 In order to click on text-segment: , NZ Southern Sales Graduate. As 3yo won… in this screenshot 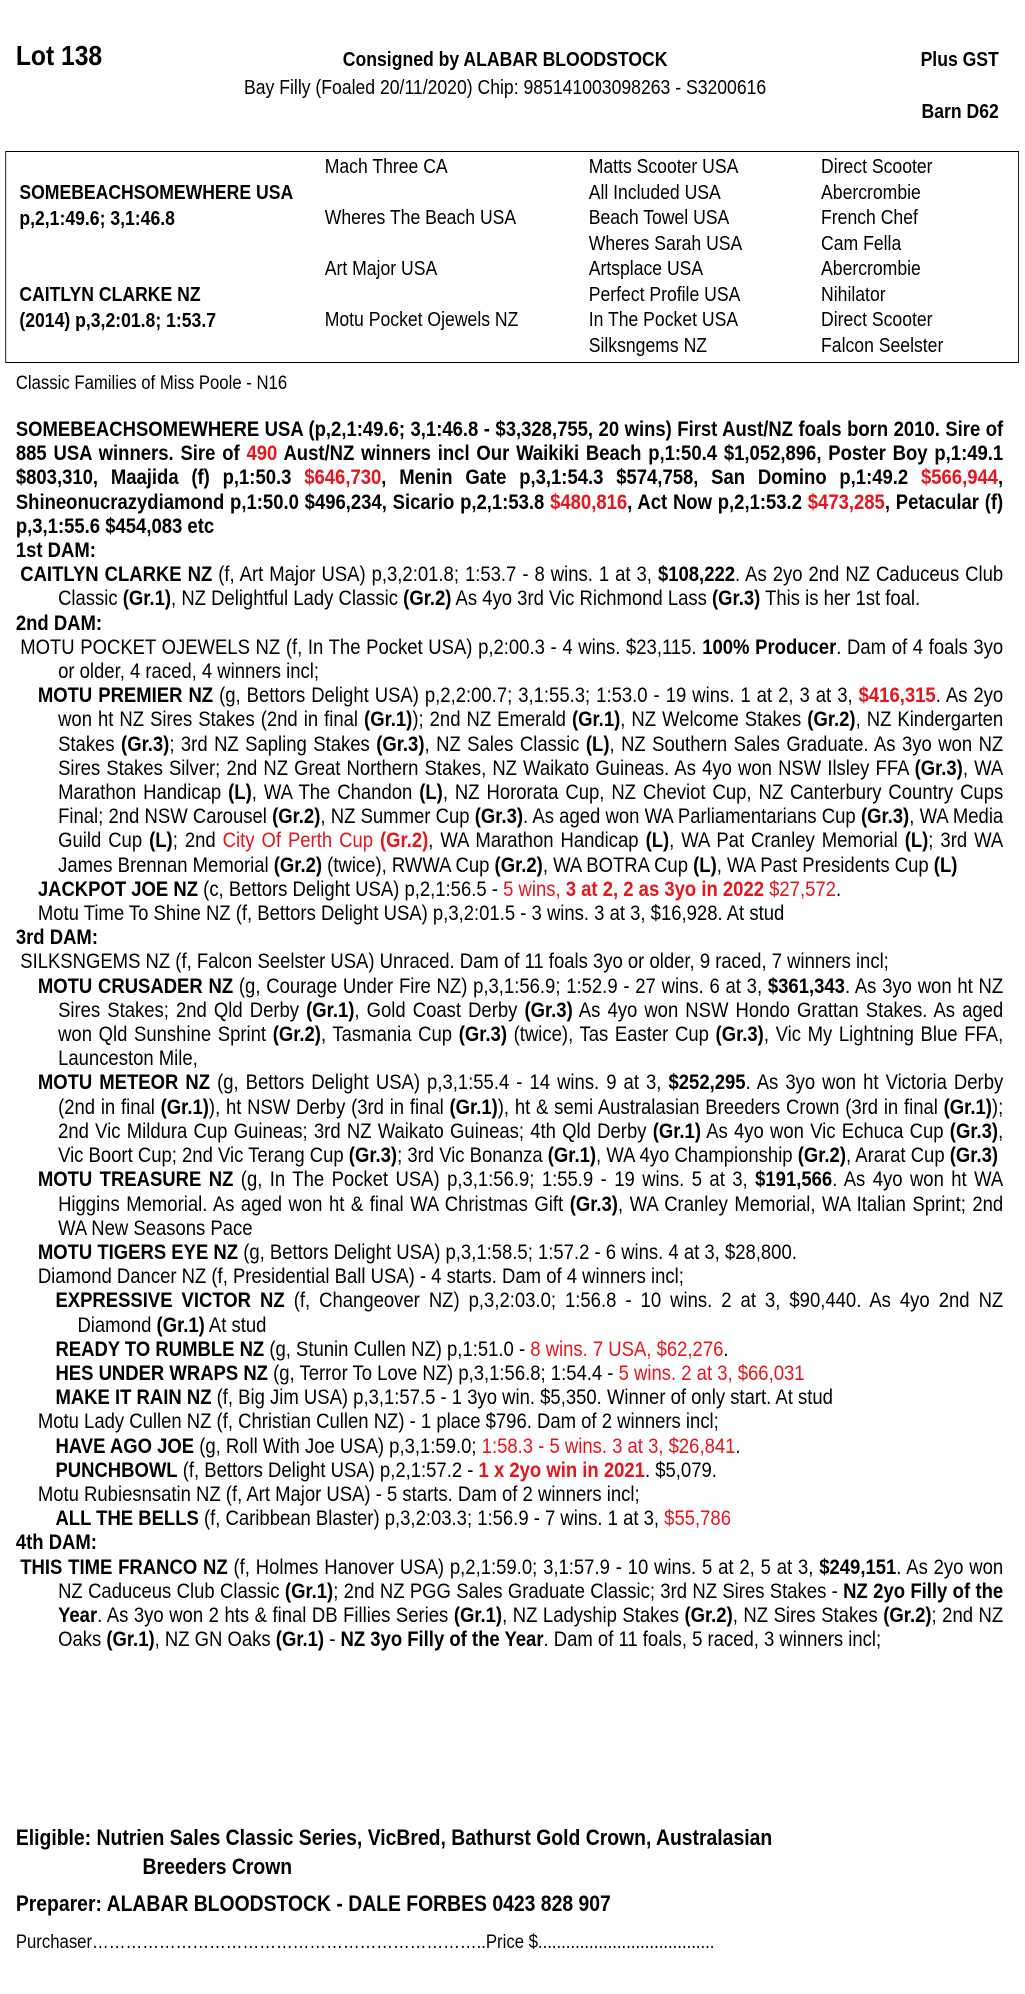, I will do `click(531, 756)`.